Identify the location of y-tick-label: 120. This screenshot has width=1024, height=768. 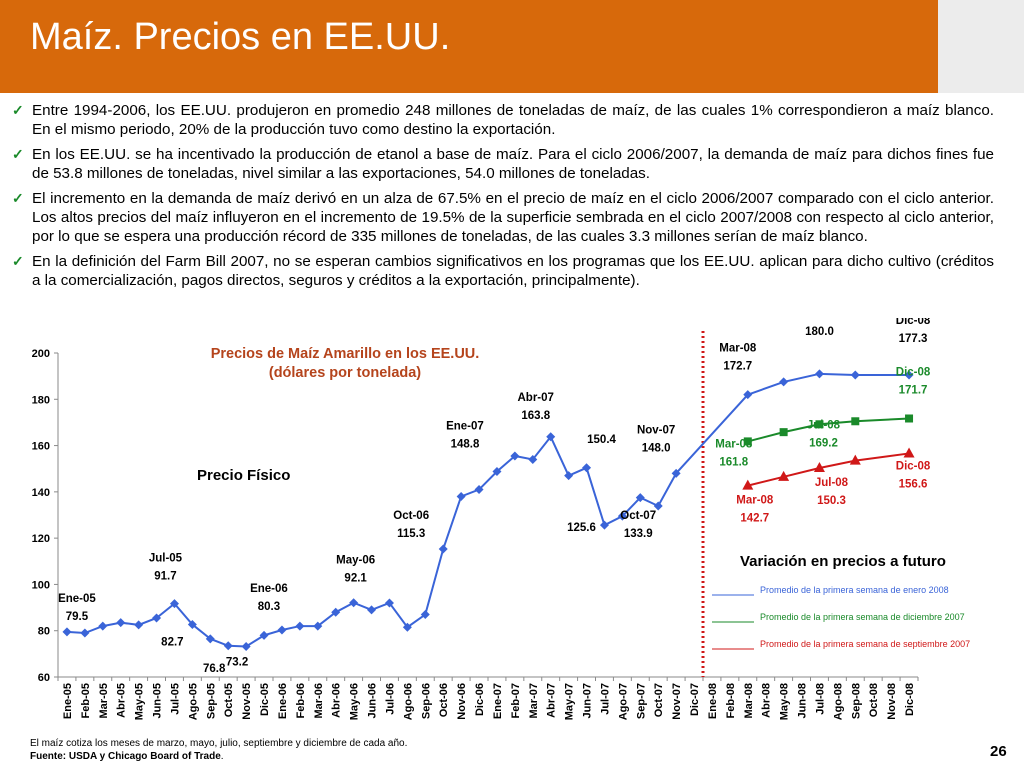
(41, 539).